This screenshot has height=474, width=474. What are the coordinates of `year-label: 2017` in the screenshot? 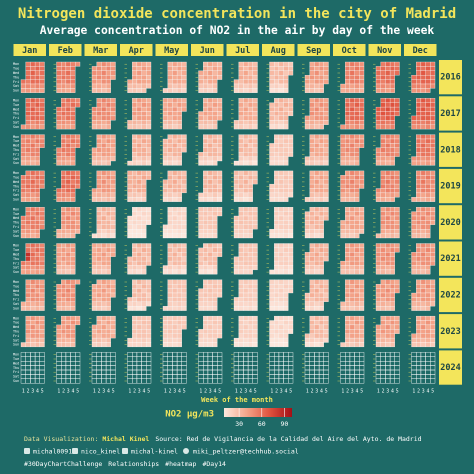 It's located at (450, 114).